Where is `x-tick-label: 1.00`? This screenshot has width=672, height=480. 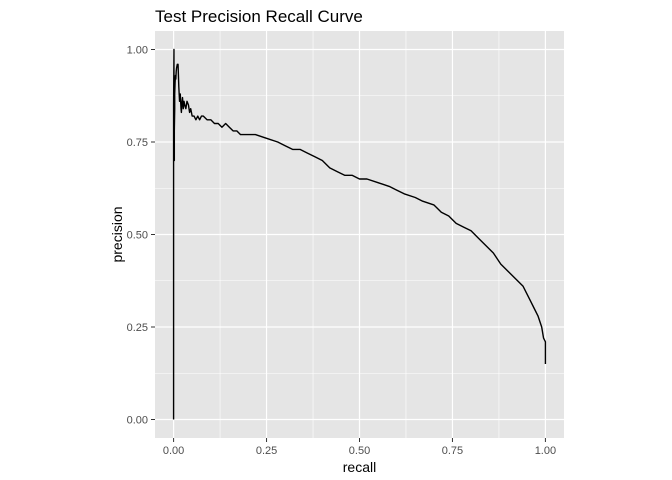 x-tick-label: 1.00 is located at coordinates (545, 451).